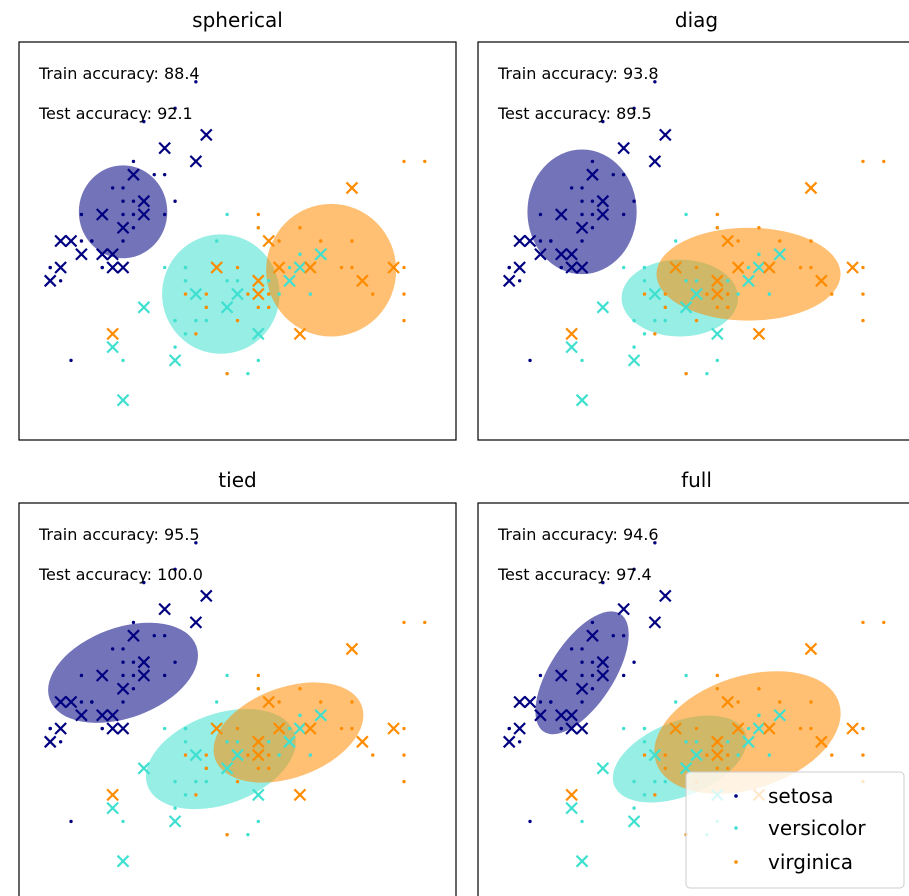  Describe the element at coordinates (237, 480) in the screenshot. I see `panel-title: tied` at that location.